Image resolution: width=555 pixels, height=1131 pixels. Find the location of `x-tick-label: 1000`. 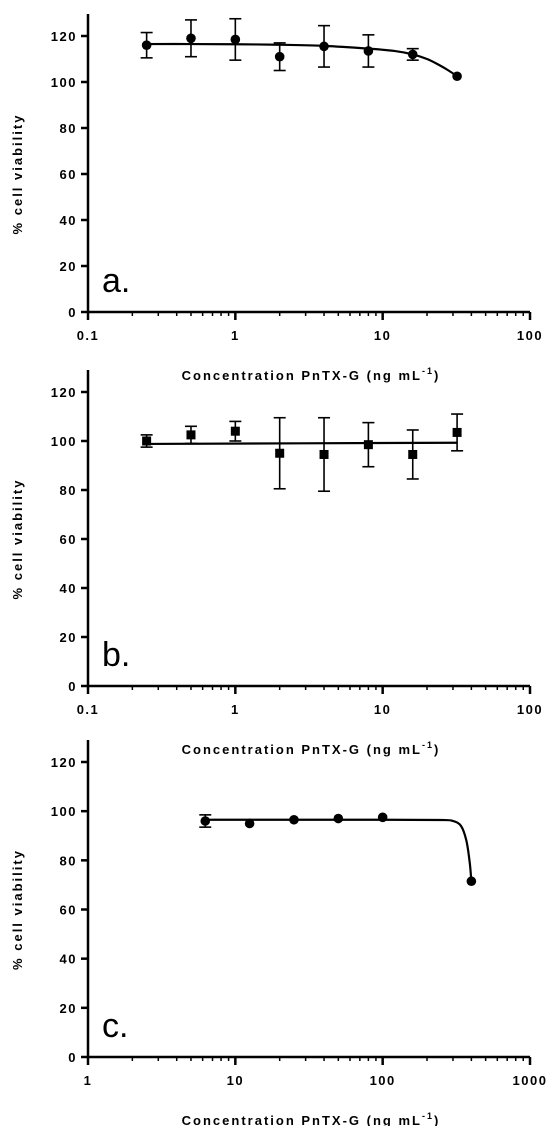

x-tick-label: 1000 is located at coordinates (530, 1080).